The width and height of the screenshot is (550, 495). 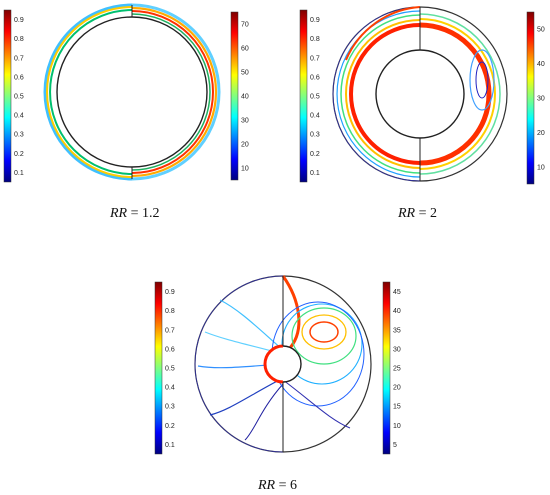 I want to click on colorbar-tick-label: 25, so click(x=397, y=369).